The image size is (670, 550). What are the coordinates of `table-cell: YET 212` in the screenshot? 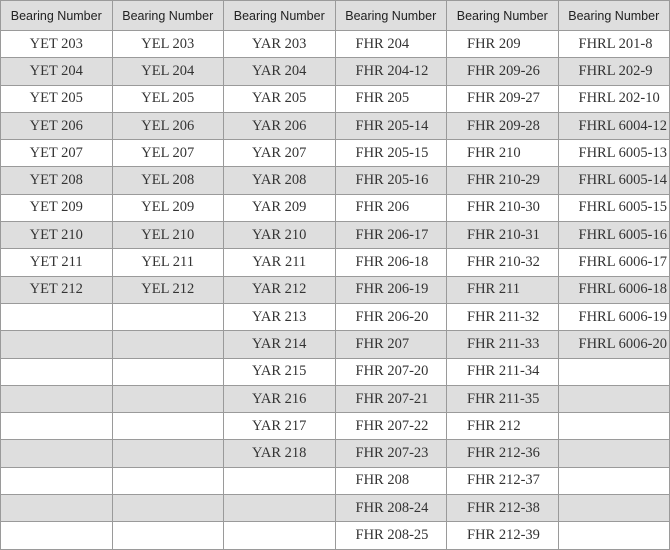 It's located at (56, 289).